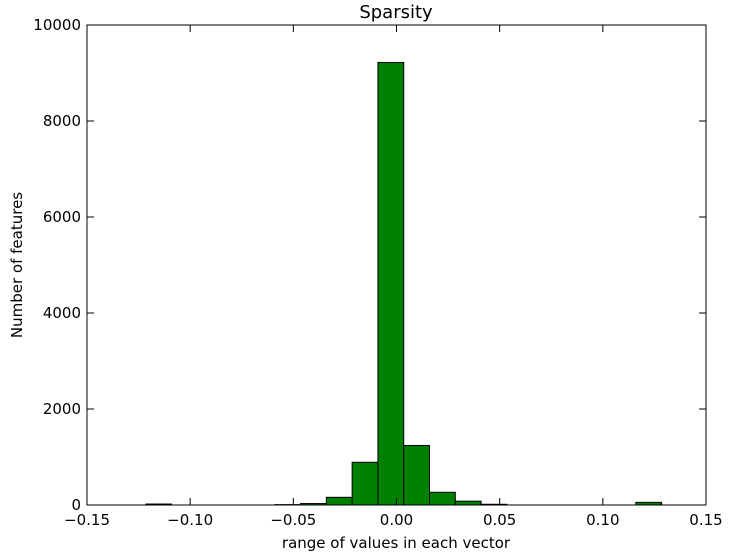 Image resolution: width=735 pixels, height=557 pixels. Describe the element at coordinates (76, 505) in the screenshot. I see `y-tick-label: 0` at that location.